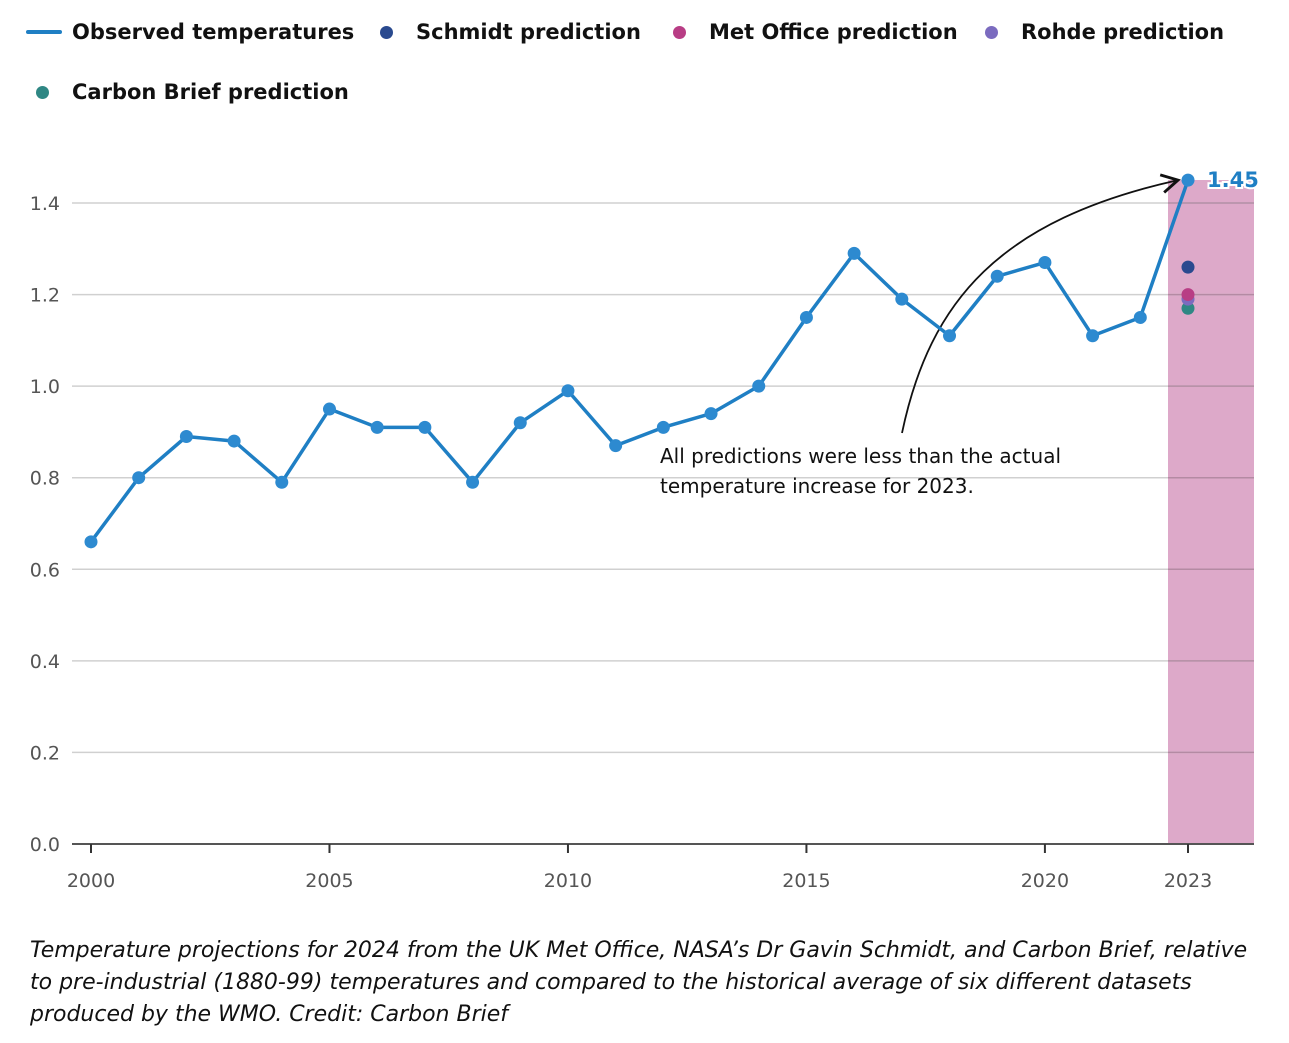 The image size is (1289, 1043). What do you see at coordinates (186, 437) in the screenshot?
I see `observed-point-2002` at bounding box center [186, 437].